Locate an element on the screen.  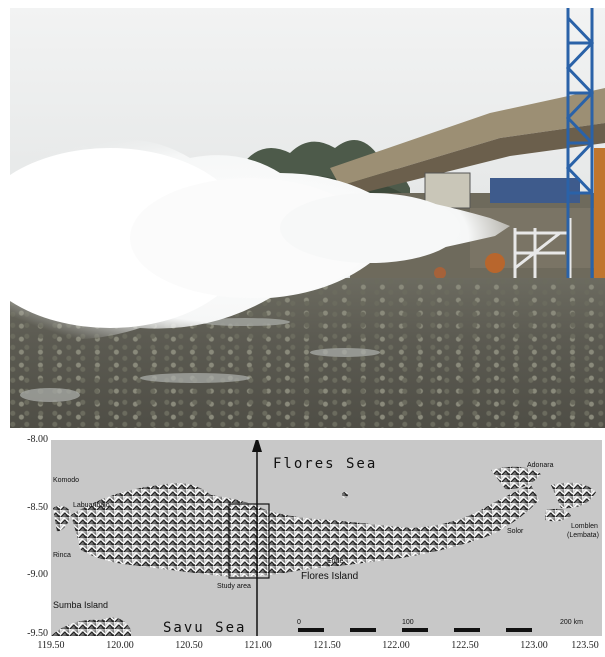
drilling-site-shed is located at coordinates (467, 188).